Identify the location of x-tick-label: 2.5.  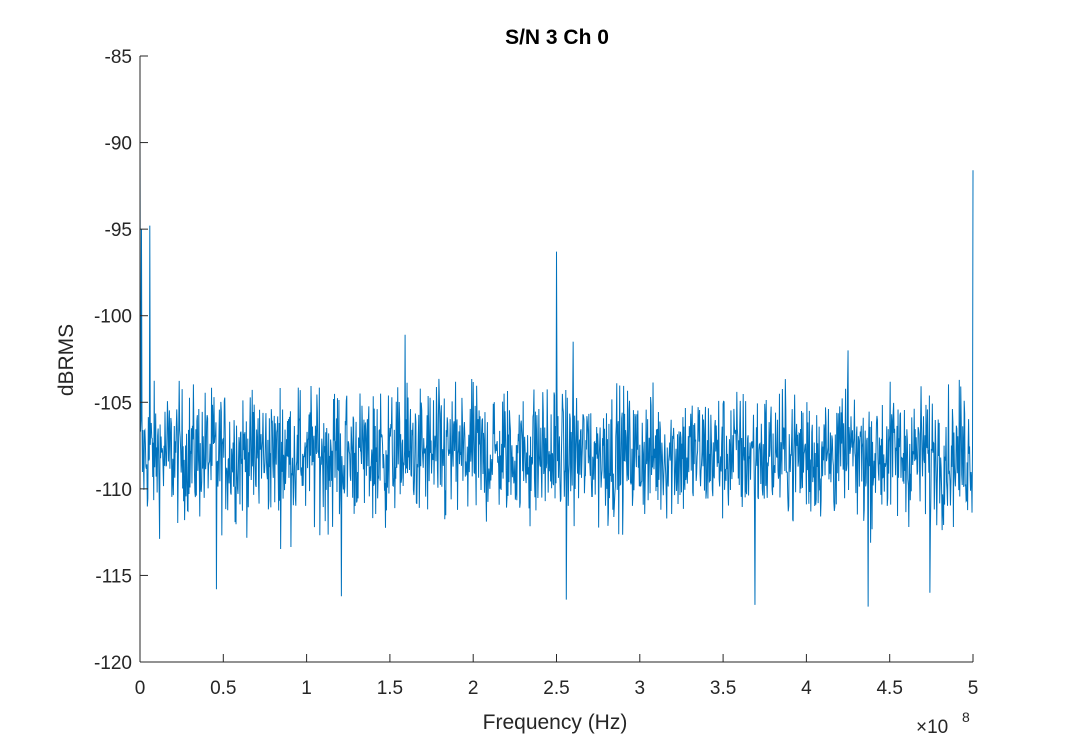
(556, 688).